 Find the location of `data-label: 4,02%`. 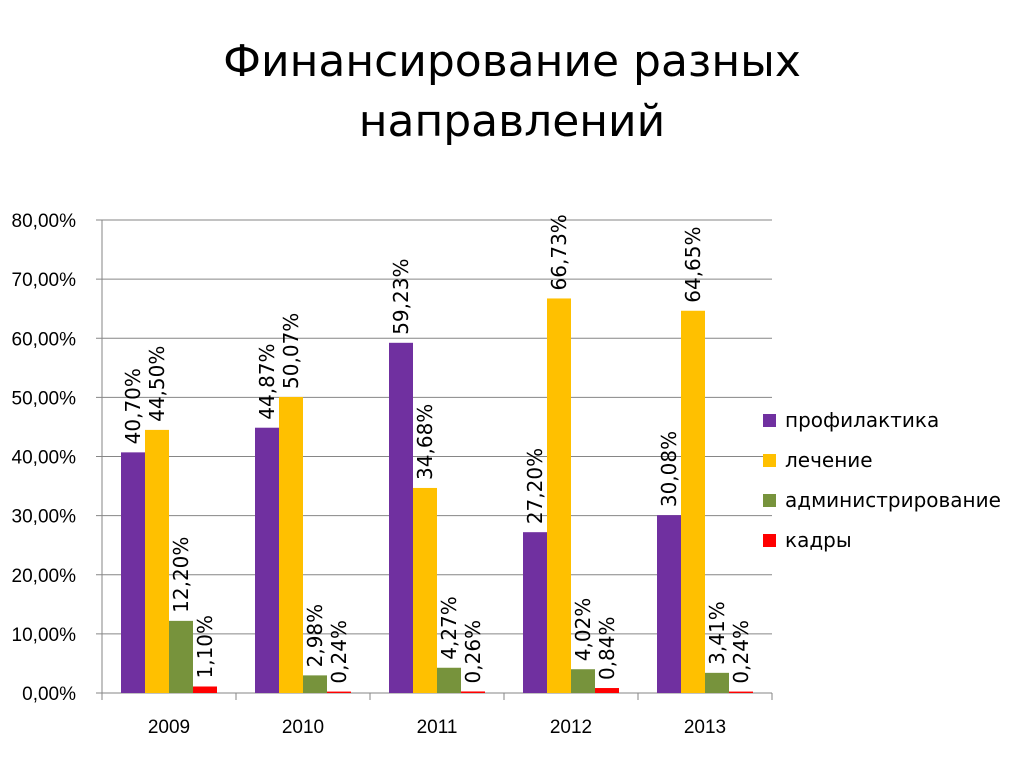

data-label: 4,02% is located at coordinates (583, 630).